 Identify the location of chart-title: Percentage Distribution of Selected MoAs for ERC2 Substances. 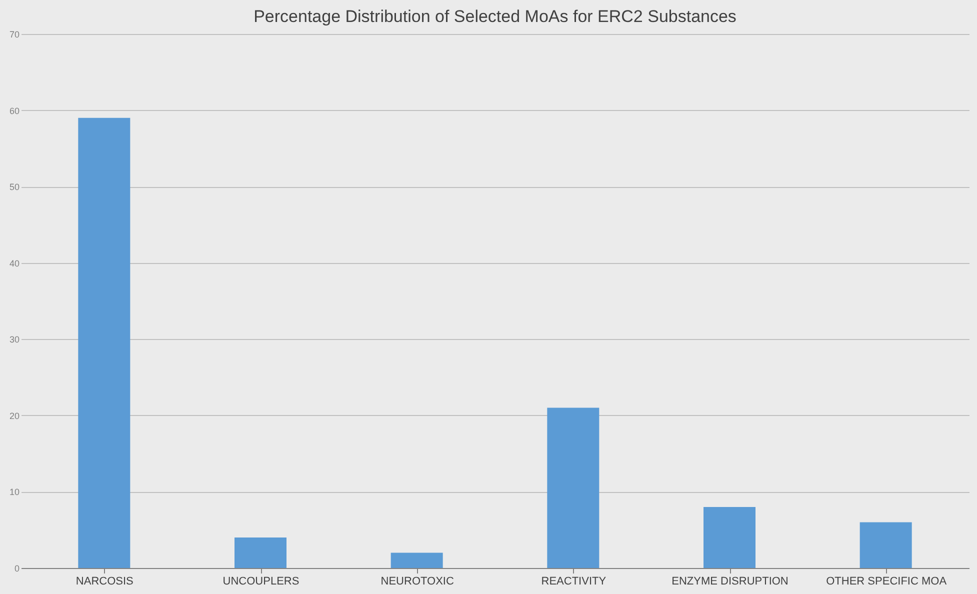
(495, 16).